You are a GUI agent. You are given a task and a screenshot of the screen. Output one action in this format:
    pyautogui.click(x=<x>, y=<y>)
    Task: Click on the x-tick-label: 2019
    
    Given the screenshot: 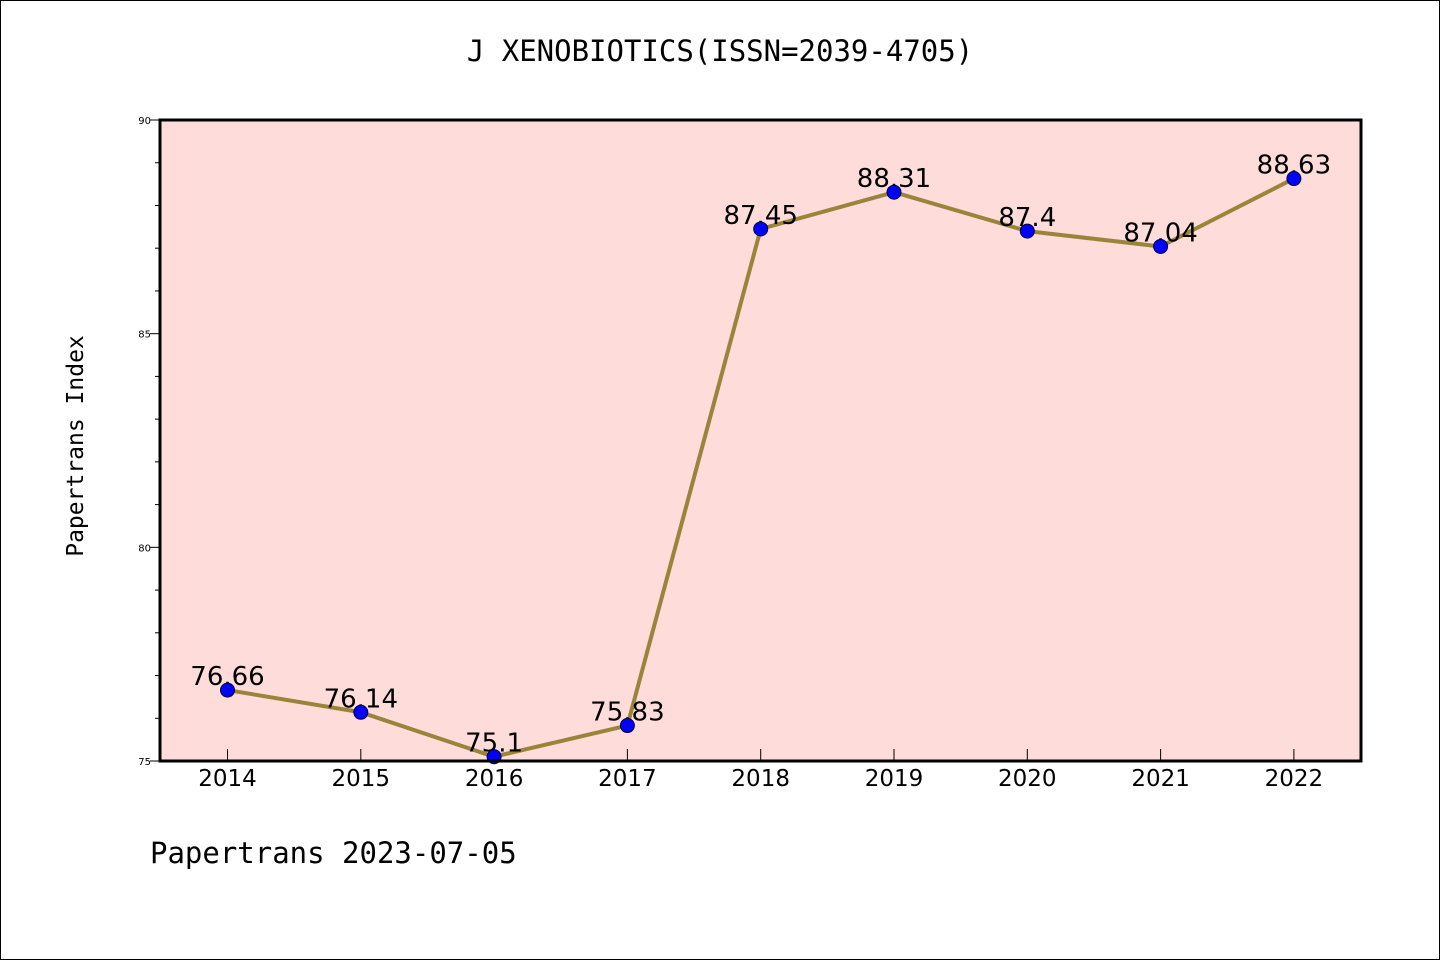 What is the action you would take?
    pyautogui.click(x=894, y=779)
    